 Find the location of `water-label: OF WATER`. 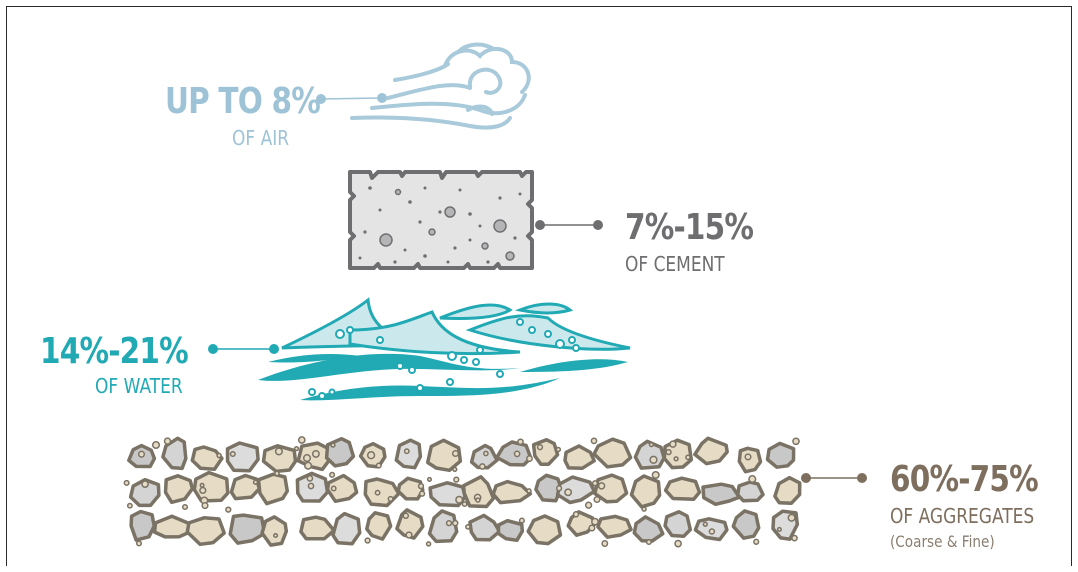

water-label: OF WATER is located at coordinates (139, 386).